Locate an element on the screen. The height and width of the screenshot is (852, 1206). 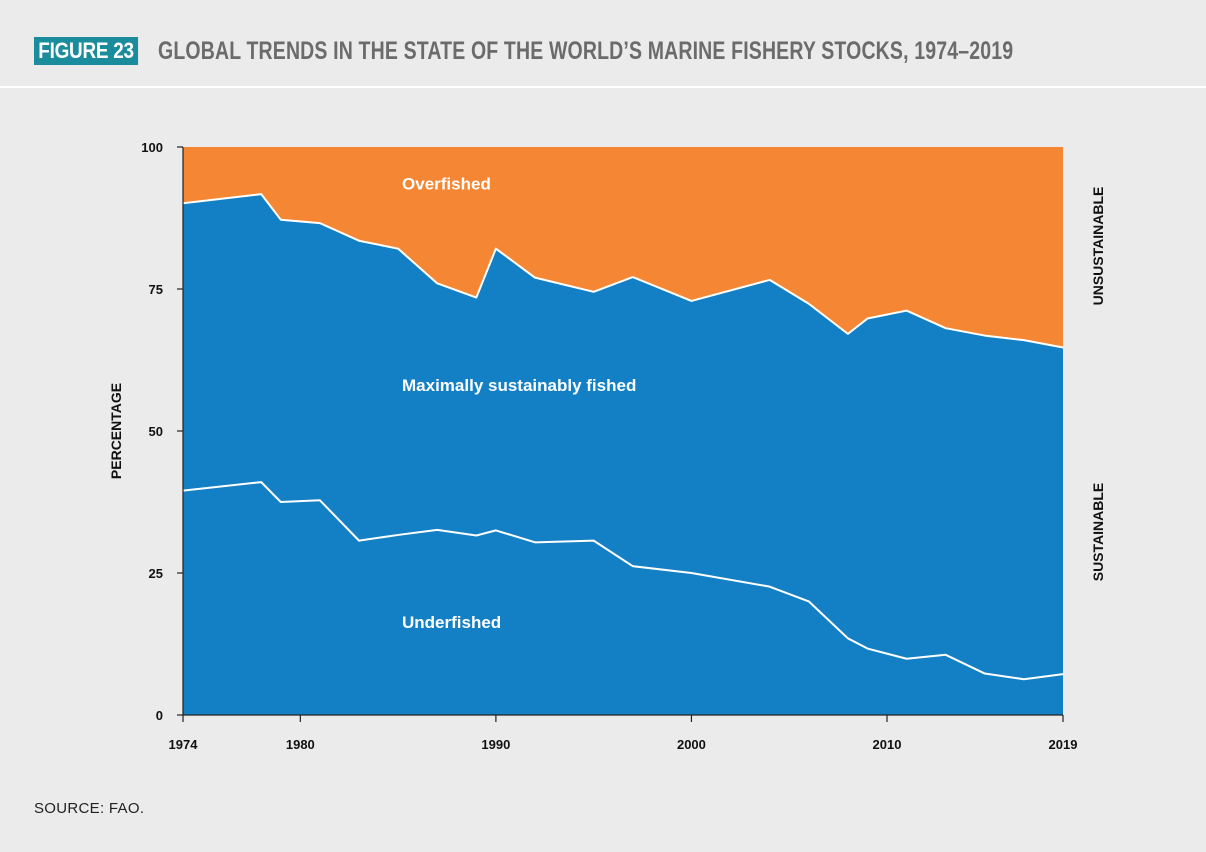
figure-badge: FIGURE 23 is located at coordinates (86, 51).